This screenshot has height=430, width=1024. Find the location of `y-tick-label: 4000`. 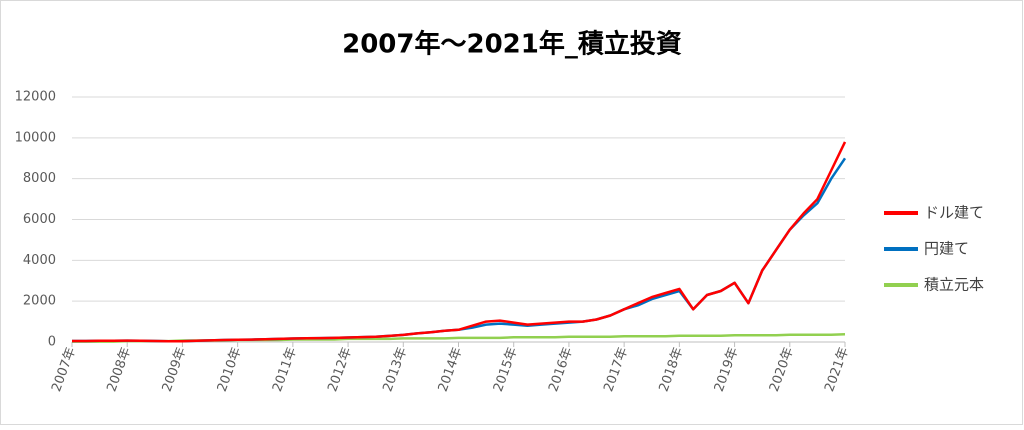

y-tick-label: 4000 is located at coordinates (39, 260).